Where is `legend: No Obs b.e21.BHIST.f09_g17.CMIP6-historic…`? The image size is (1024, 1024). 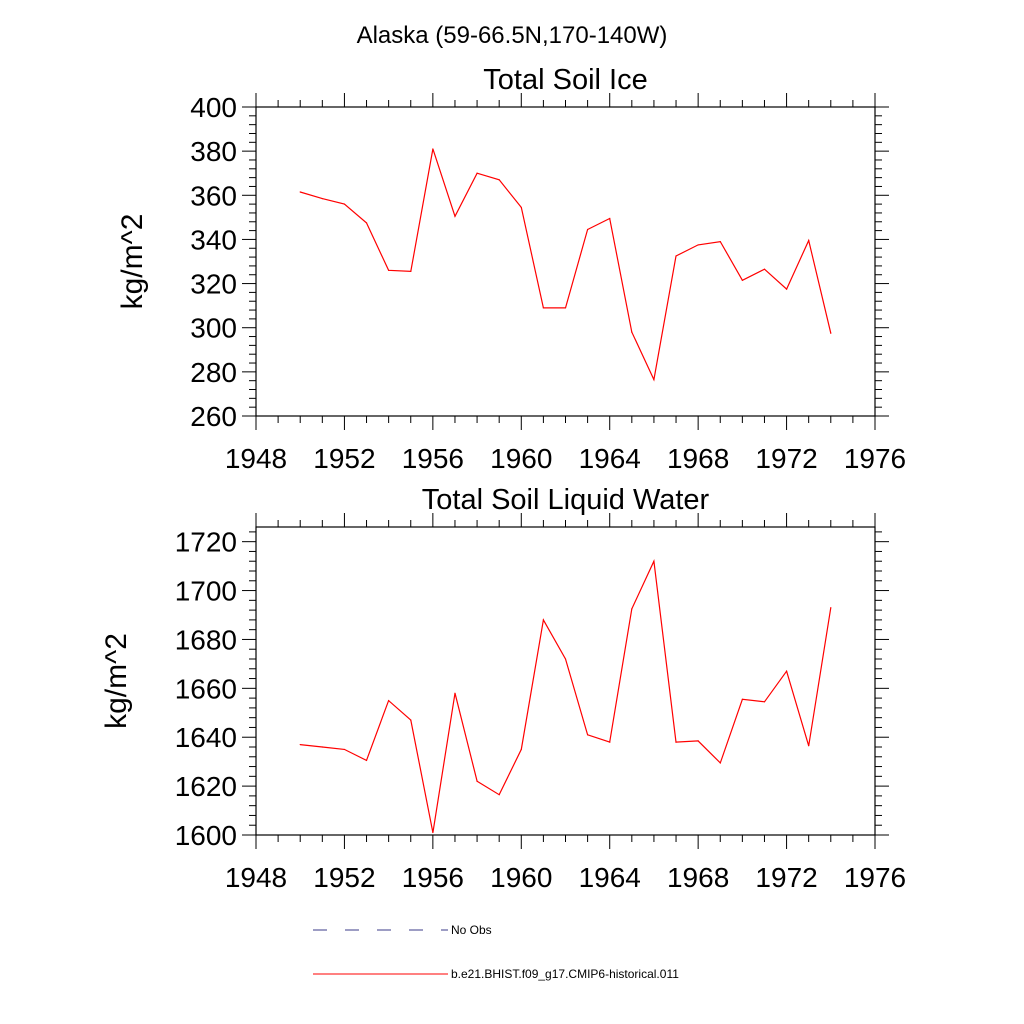
legend: No Obs b.e21.BHIST.f09_g17.CMIP6-historic… is located at coordinates (496, 952).